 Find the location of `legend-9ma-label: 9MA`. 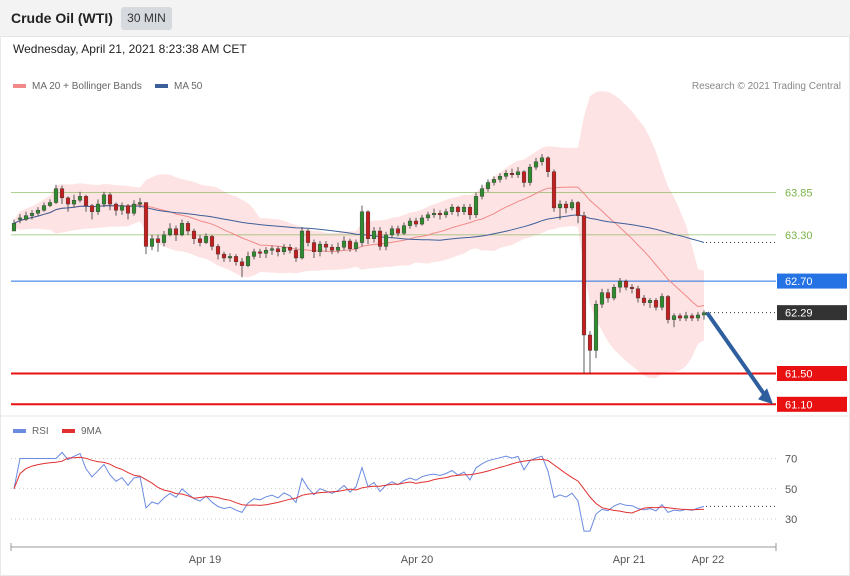

legend-9ma-label: 9MA is located at coordinates (91, 431).